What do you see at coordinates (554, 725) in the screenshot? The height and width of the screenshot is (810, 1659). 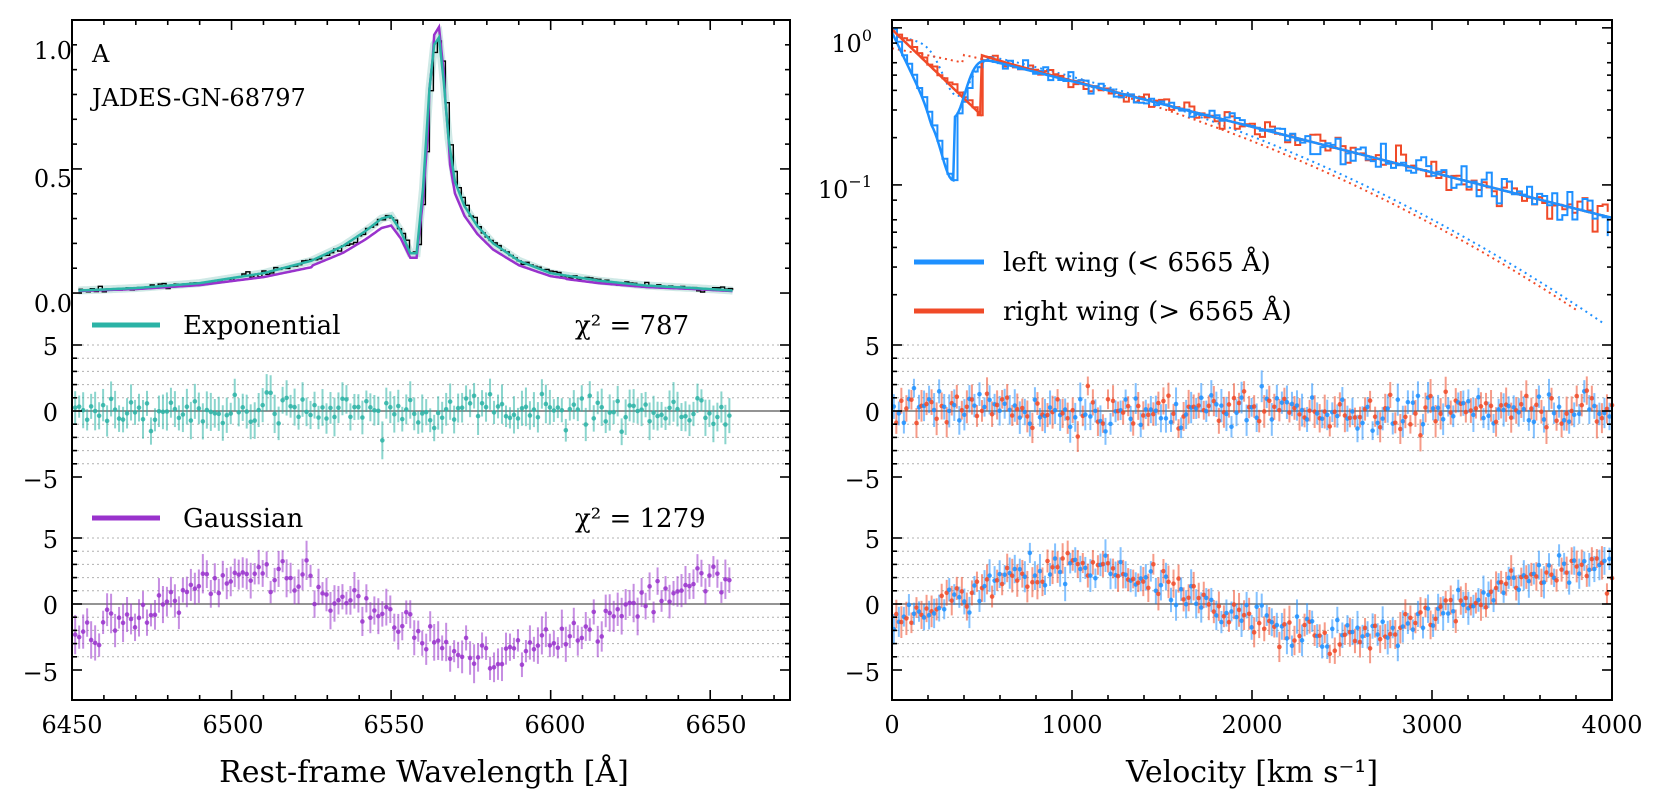 I see `xtick-label-6600: 6600` at bounding box center [554, 725].